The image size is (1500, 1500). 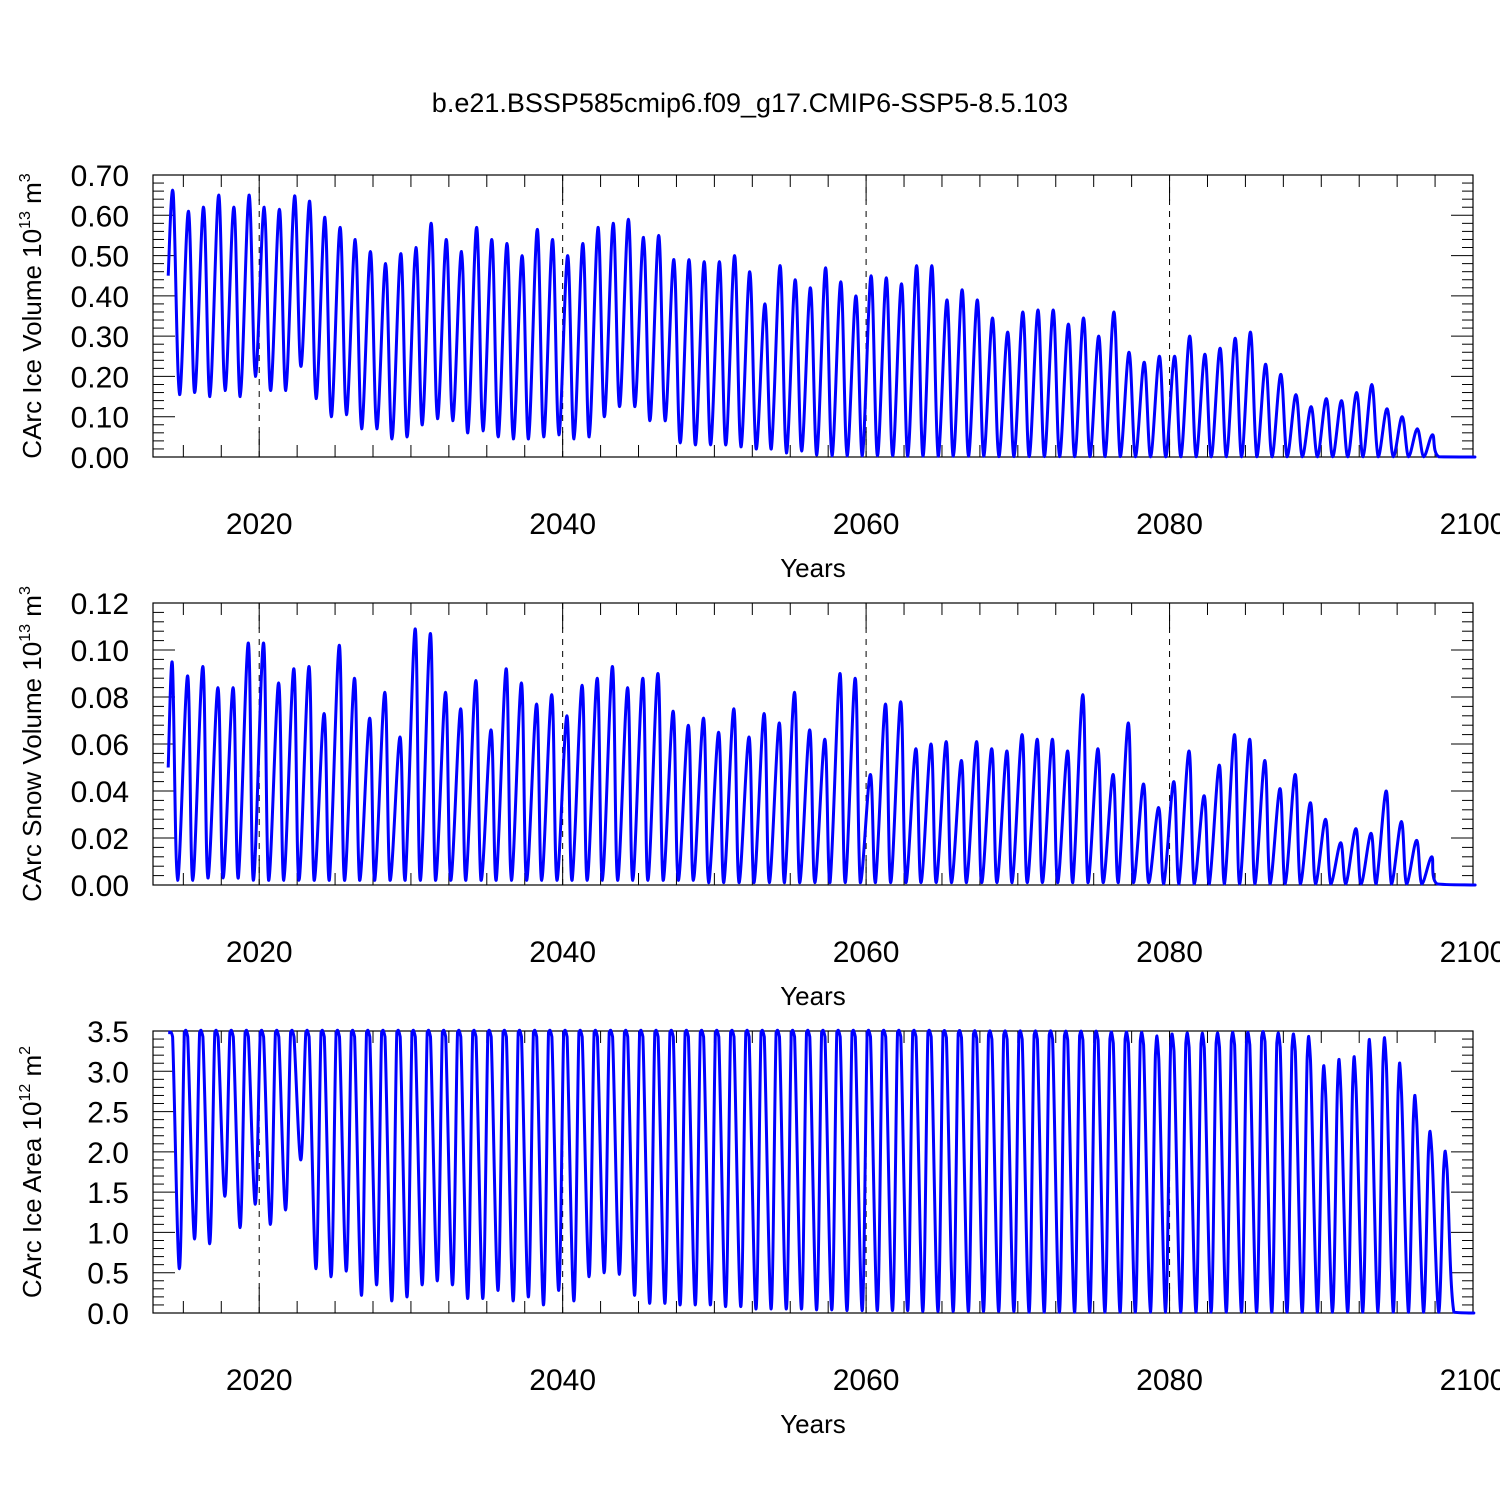 I want to click on y-tick-label: 0.02, so click(x=100, y=839).